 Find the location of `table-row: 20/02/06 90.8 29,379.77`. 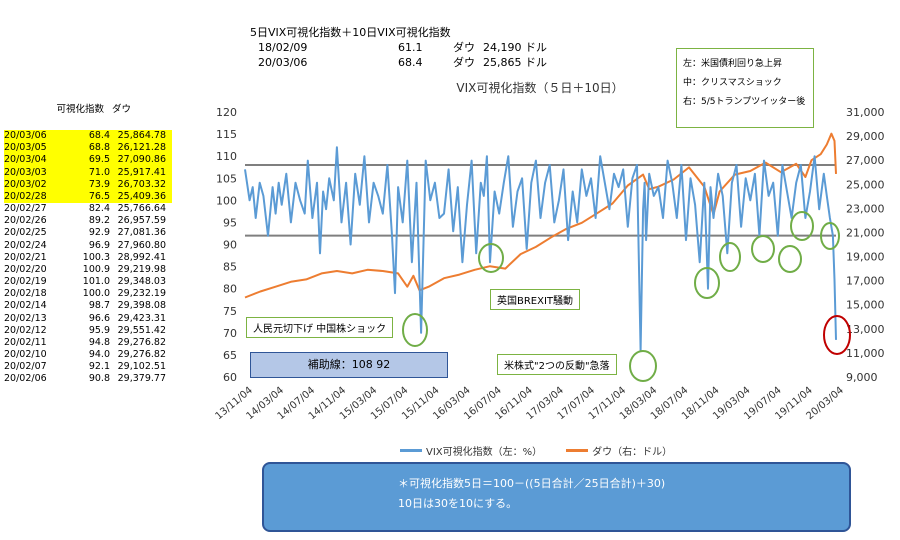

table-row: 20/02/06 90.8 29,379.77 is located at coordinates (88, 379).